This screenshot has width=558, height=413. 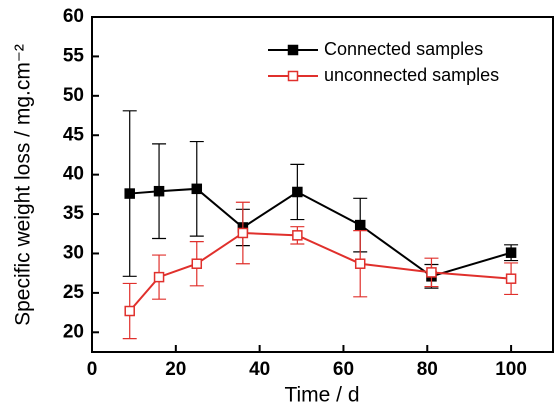 What do you see at coordinates (73, 16) in the screenshot?
I see `y-tick-label: 60` at bounding box center [73, 16].